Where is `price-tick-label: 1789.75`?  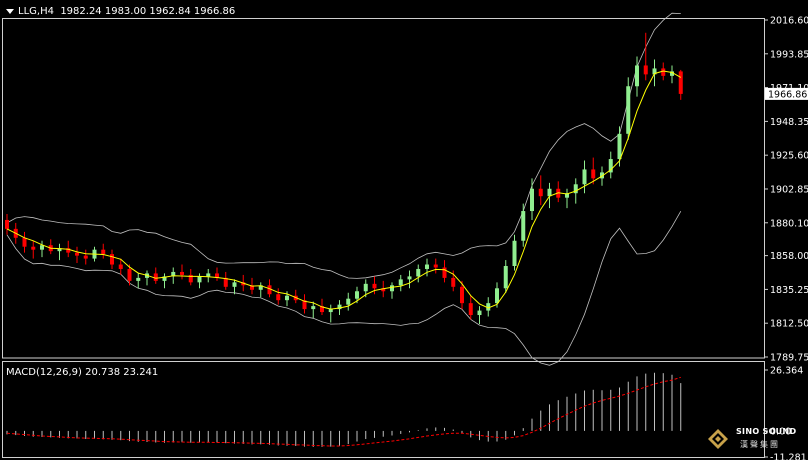
price-tick-label: 1789.75 is located at coordinates (789, 358).